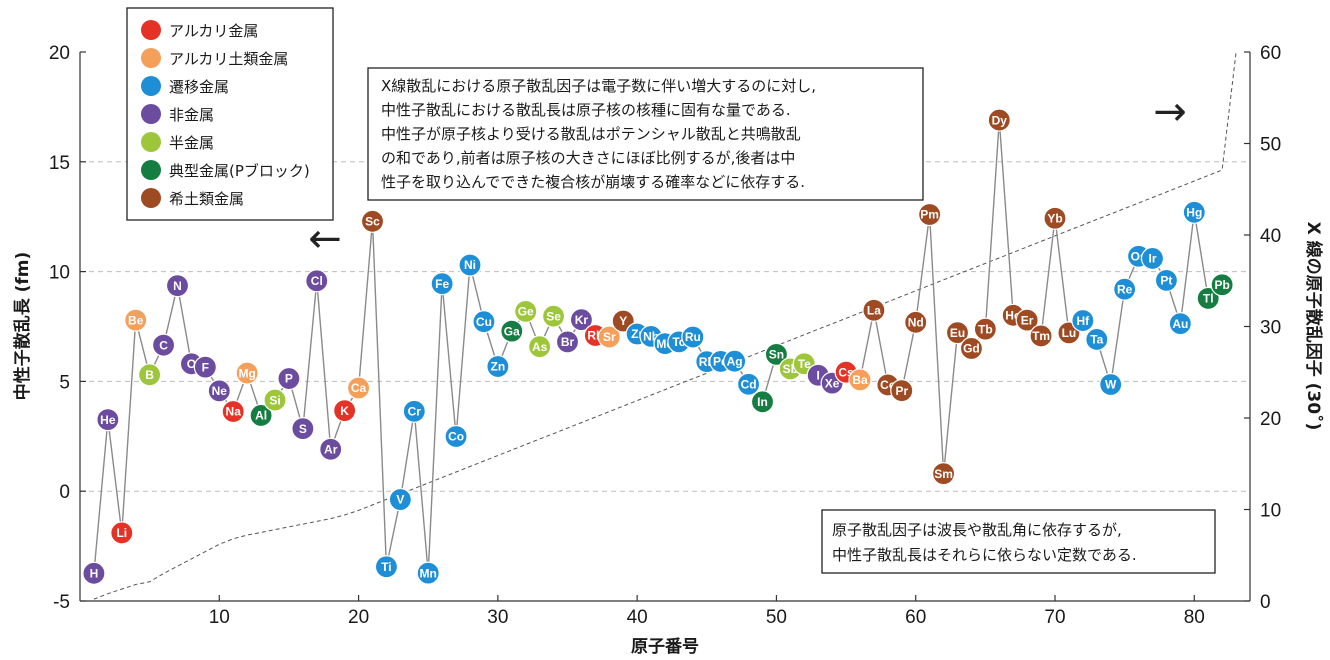 This screenshot has height=660, width=1330. I want to click on x-tick-label: 20, so click(358, 617).